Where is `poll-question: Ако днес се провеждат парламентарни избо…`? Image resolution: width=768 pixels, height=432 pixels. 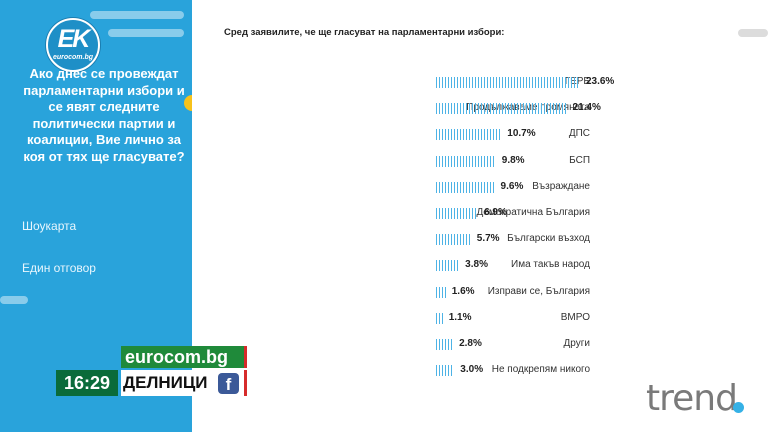 poll-question: Ако днес се провеждат парламентарни избо… is located at coordinates (104, 115).